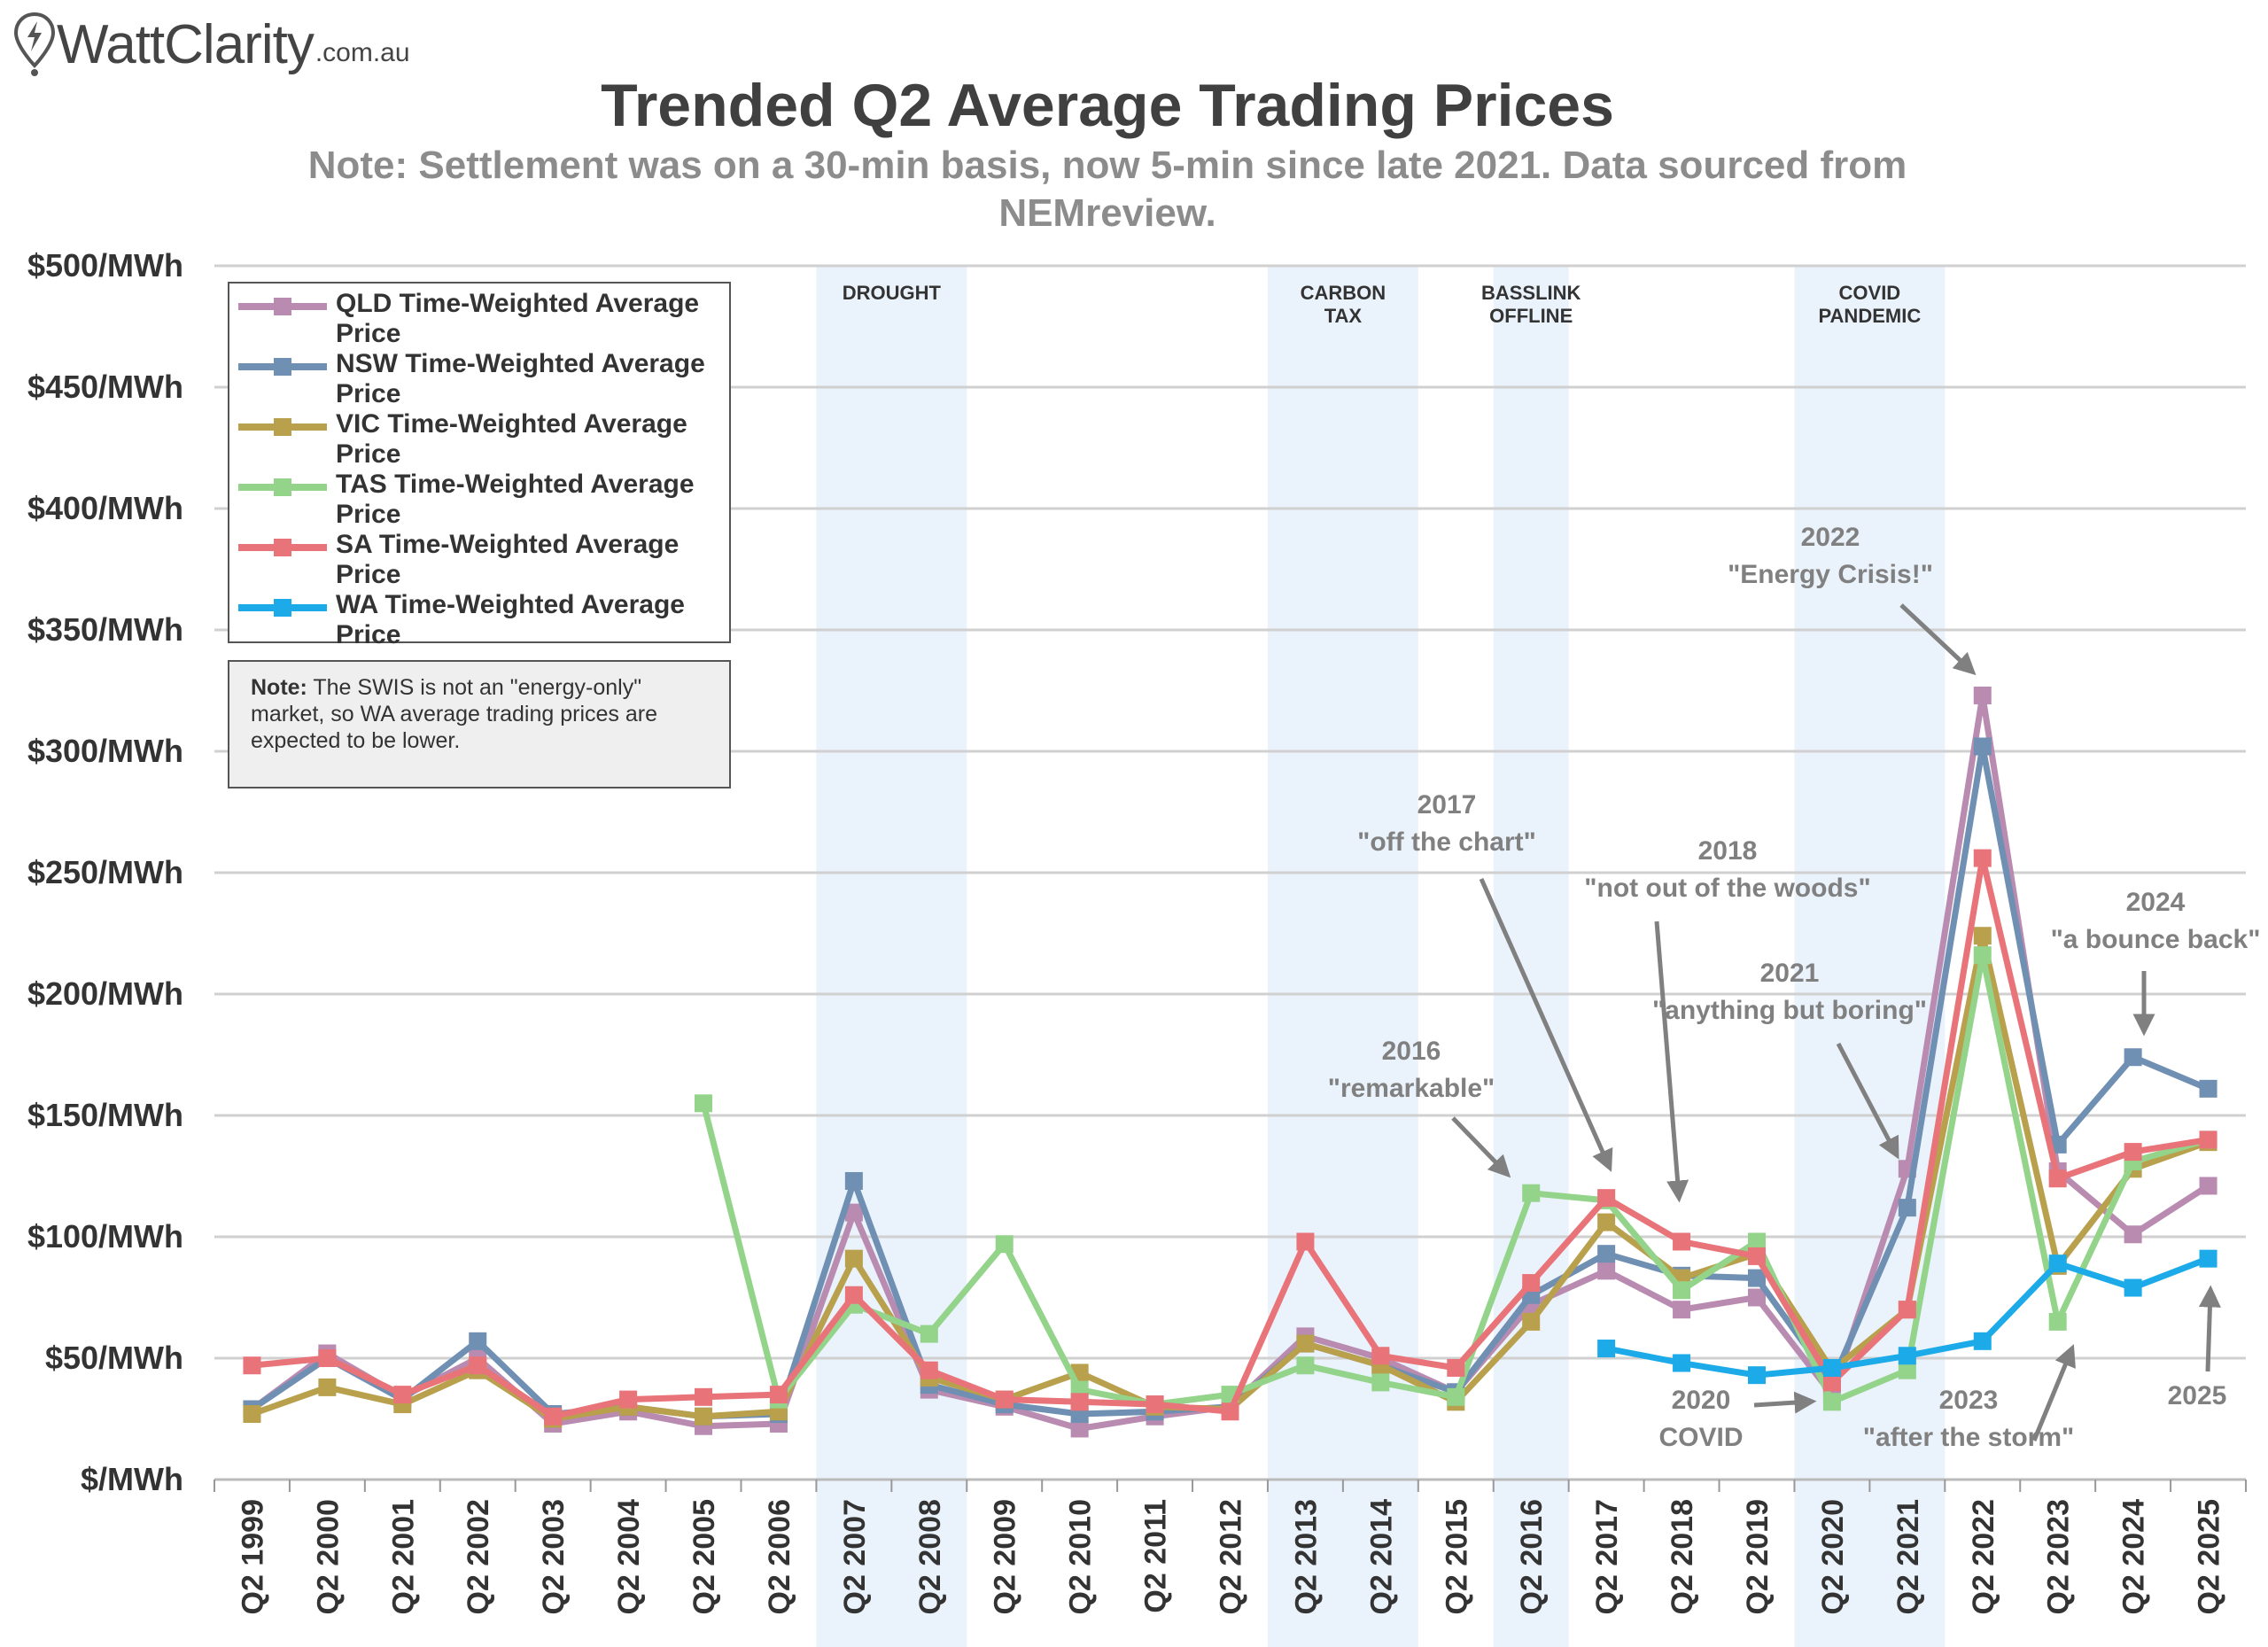  I want to click on x-tick-label: Q2 2022, so click(1983, 1556).